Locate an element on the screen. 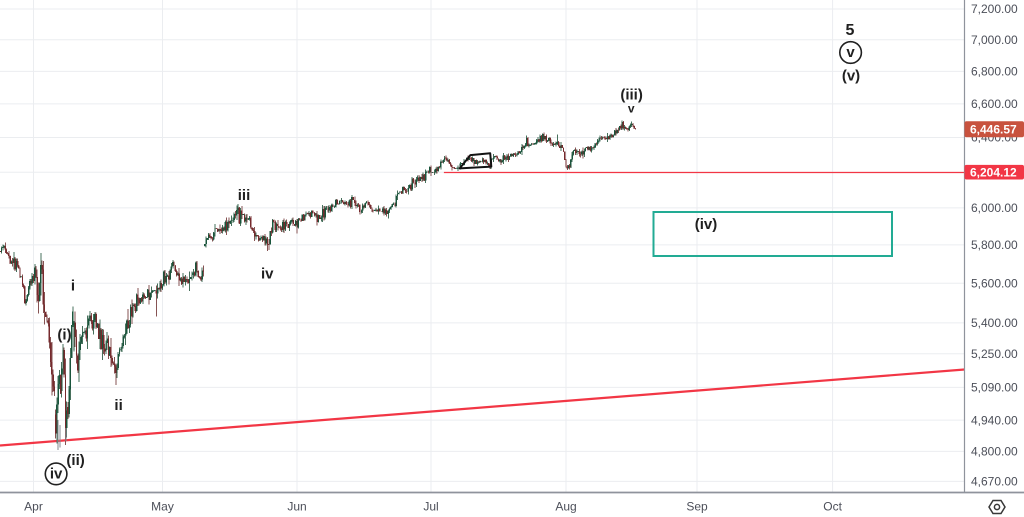 Image resolution: width=1024 pixels, height=517 pixels. svg-text: 4,940.00 is located at coordinates (994, 420).